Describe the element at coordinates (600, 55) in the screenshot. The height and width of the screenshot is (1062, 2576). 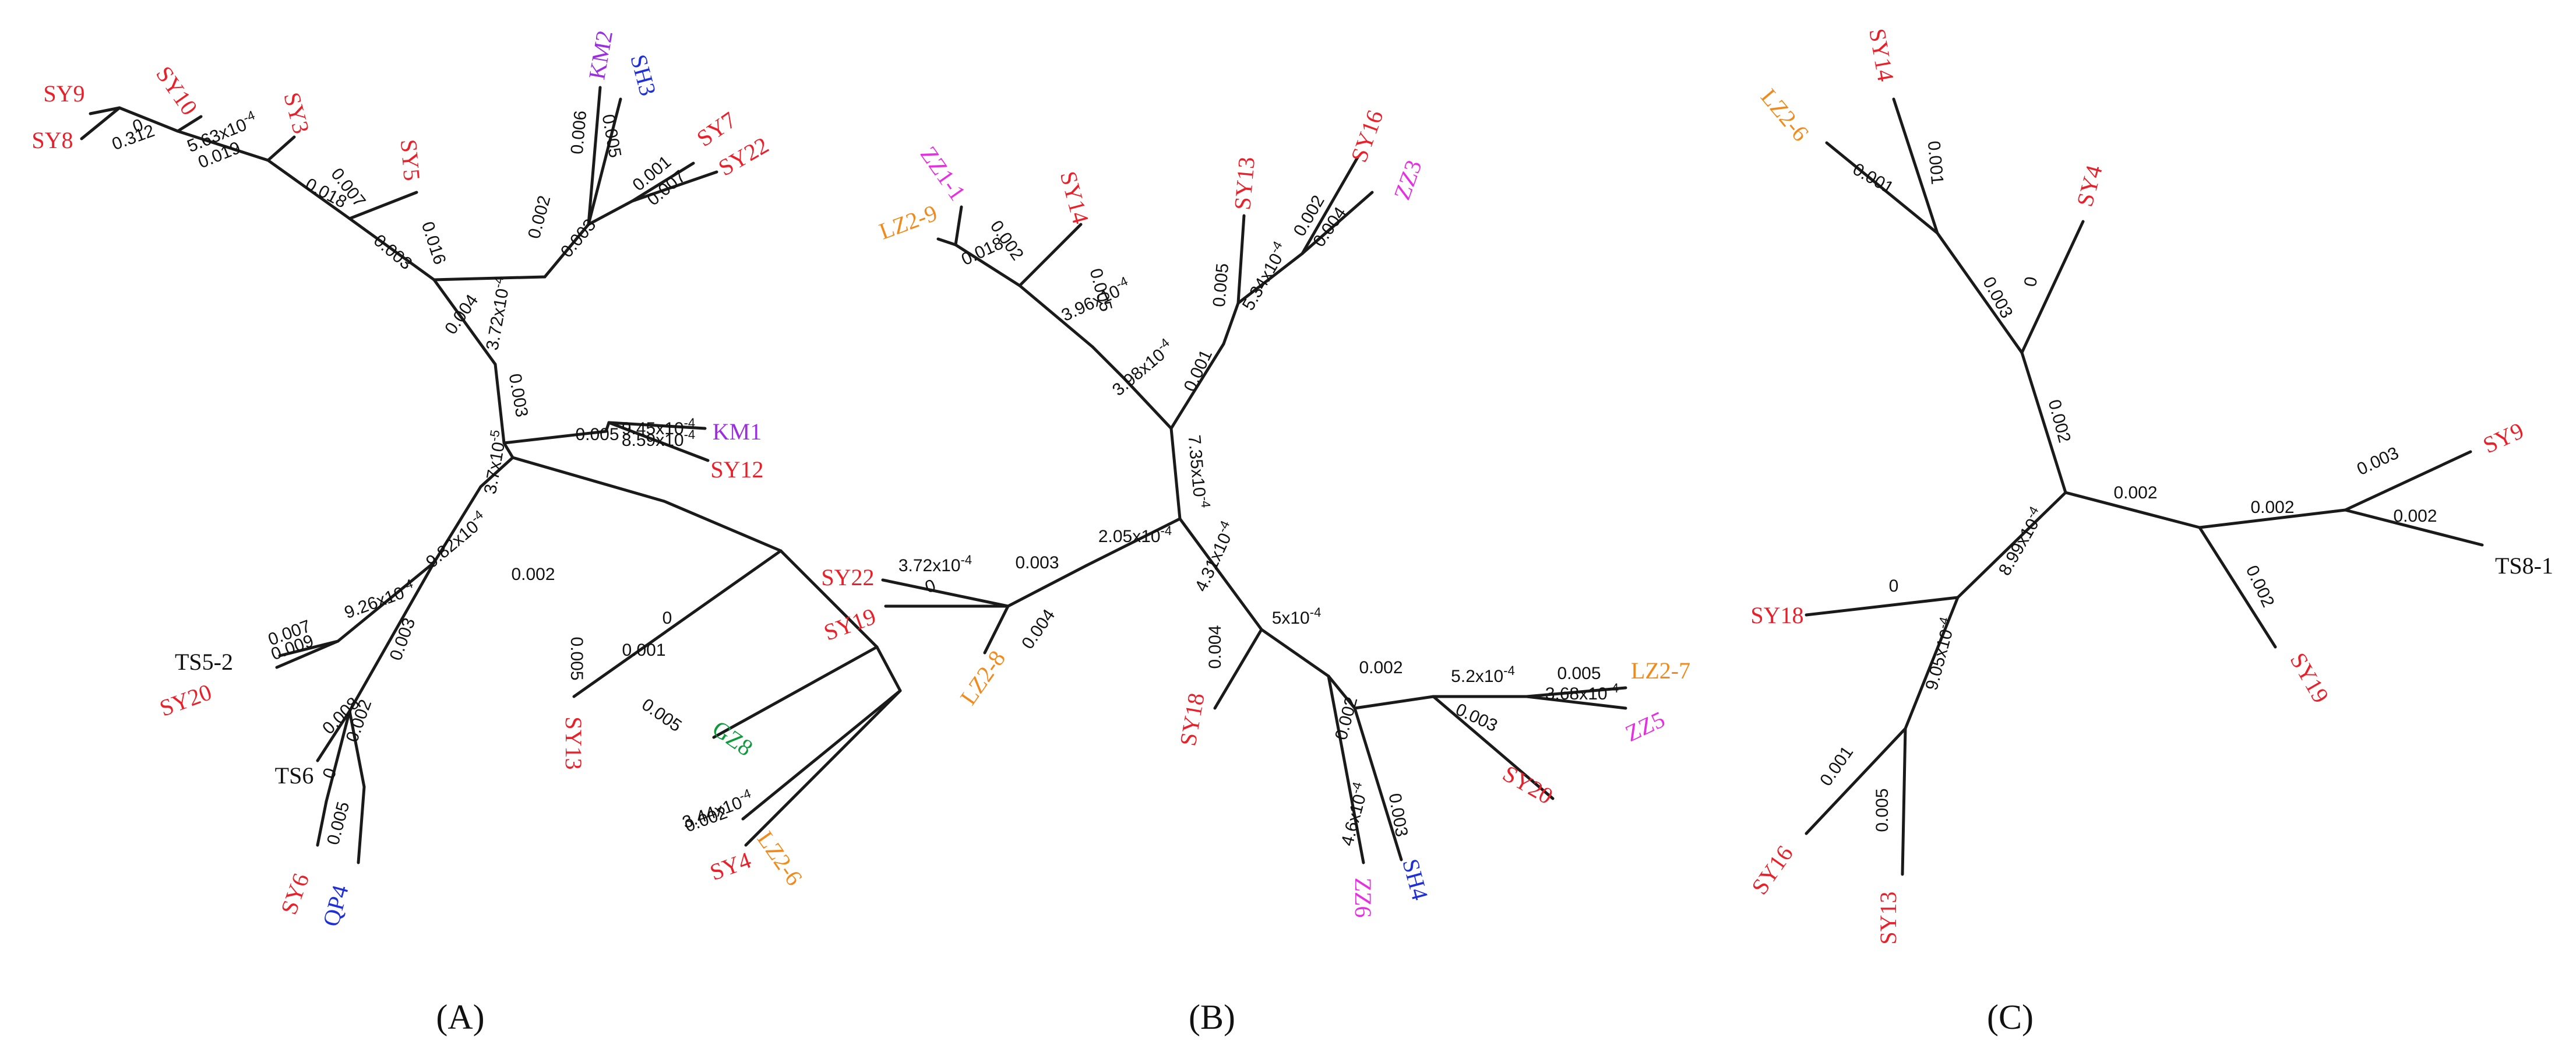
I see `leaf-label: KM2` at that location.